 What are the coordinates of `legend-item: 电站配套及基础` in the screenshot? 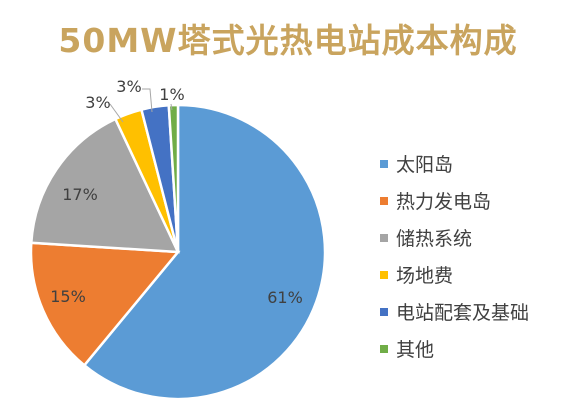 It's located at (454, 311).